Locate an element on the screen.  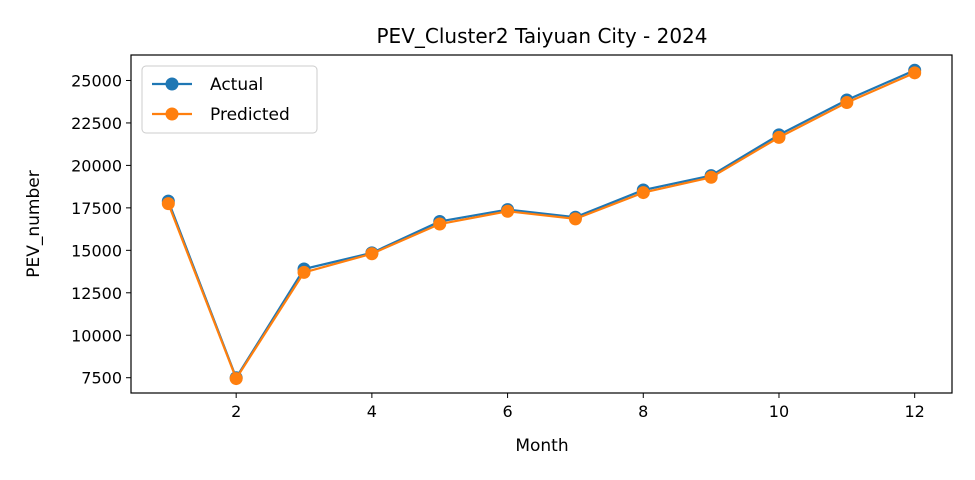
y-tick-label: 20000 is located at coordinates (96, 165).